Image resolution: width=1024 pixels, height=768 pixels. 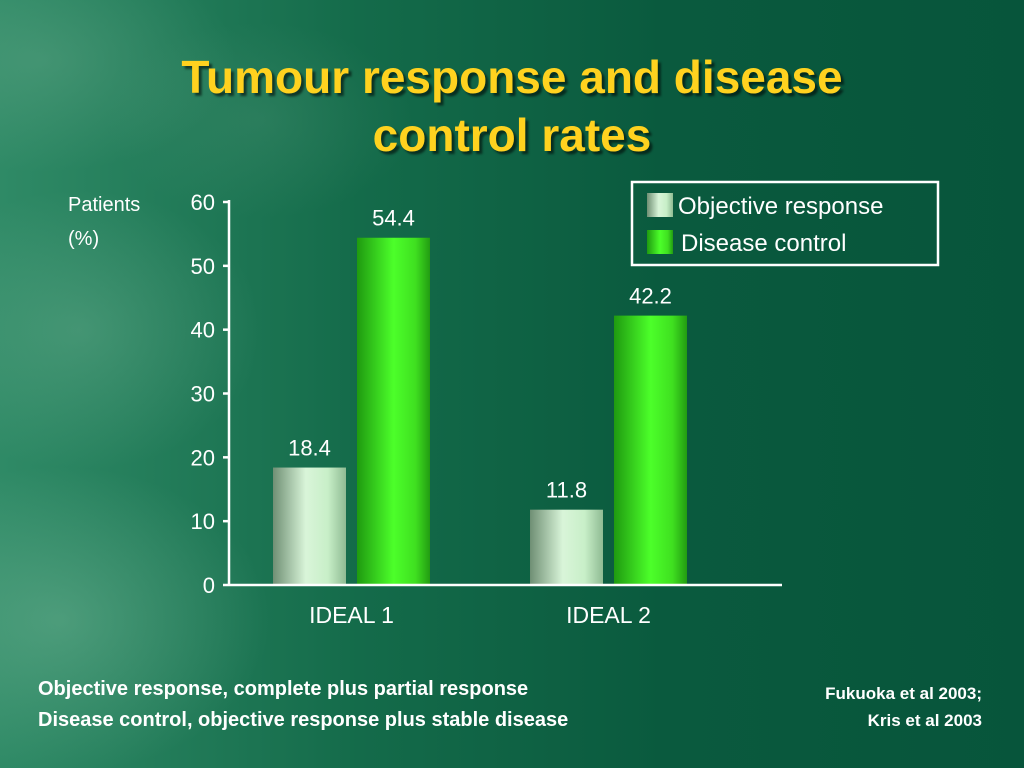 What do you see at coordinates (512, 135) in the screenshot?
I see `slide-title-line-2: control rates` at bounding box center [512, 135].